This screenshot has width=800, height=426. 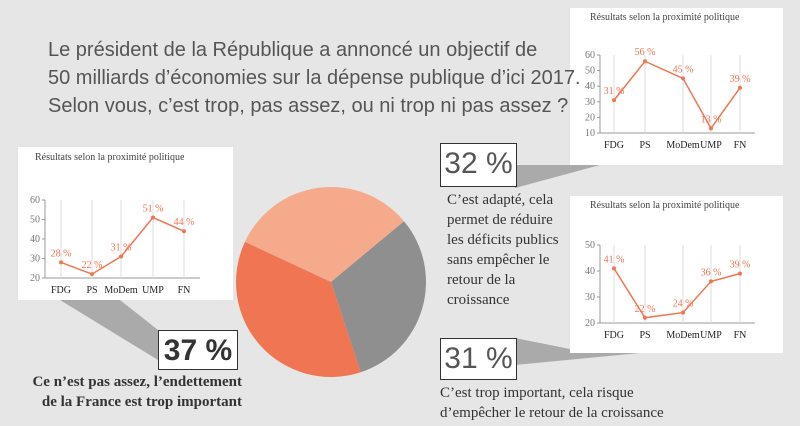 What do you see at coordinates (683, 69) in the screenshot?
I see `value-label: 45 %` at bounding box center [683, 69].